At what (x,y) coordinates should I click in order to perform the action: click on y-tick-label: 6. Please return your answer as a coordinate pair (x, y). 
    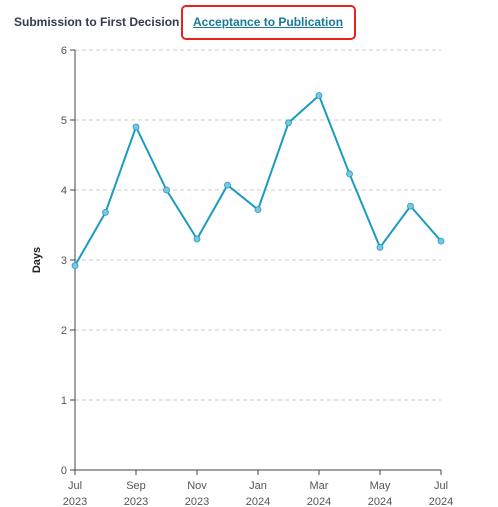
    Looking at the image, I should click on (64, 51).